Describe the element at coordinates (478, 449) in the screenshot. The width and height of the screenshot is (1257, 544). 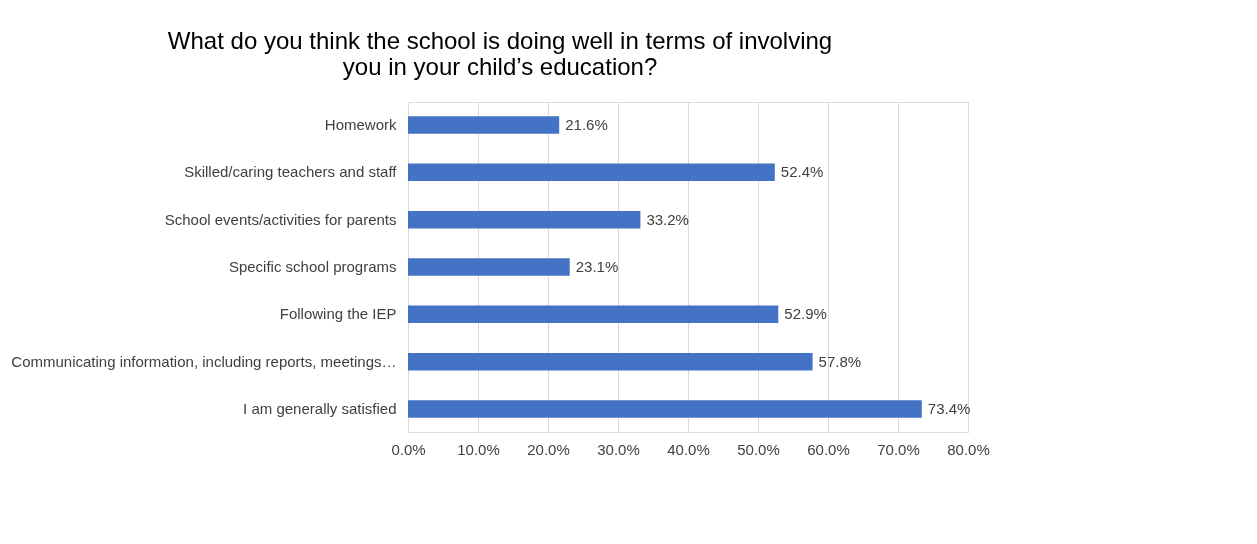
I see `x-tick-label: 10.0%` at that location.